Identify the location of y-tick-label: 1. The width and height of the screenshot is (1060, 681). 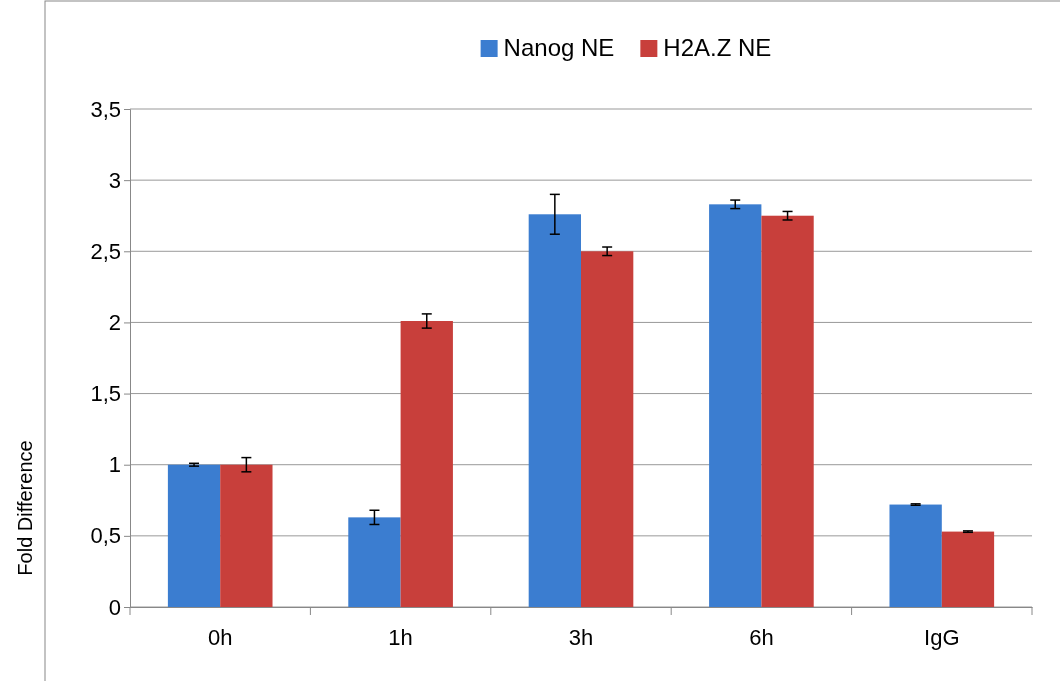
(114, 465).